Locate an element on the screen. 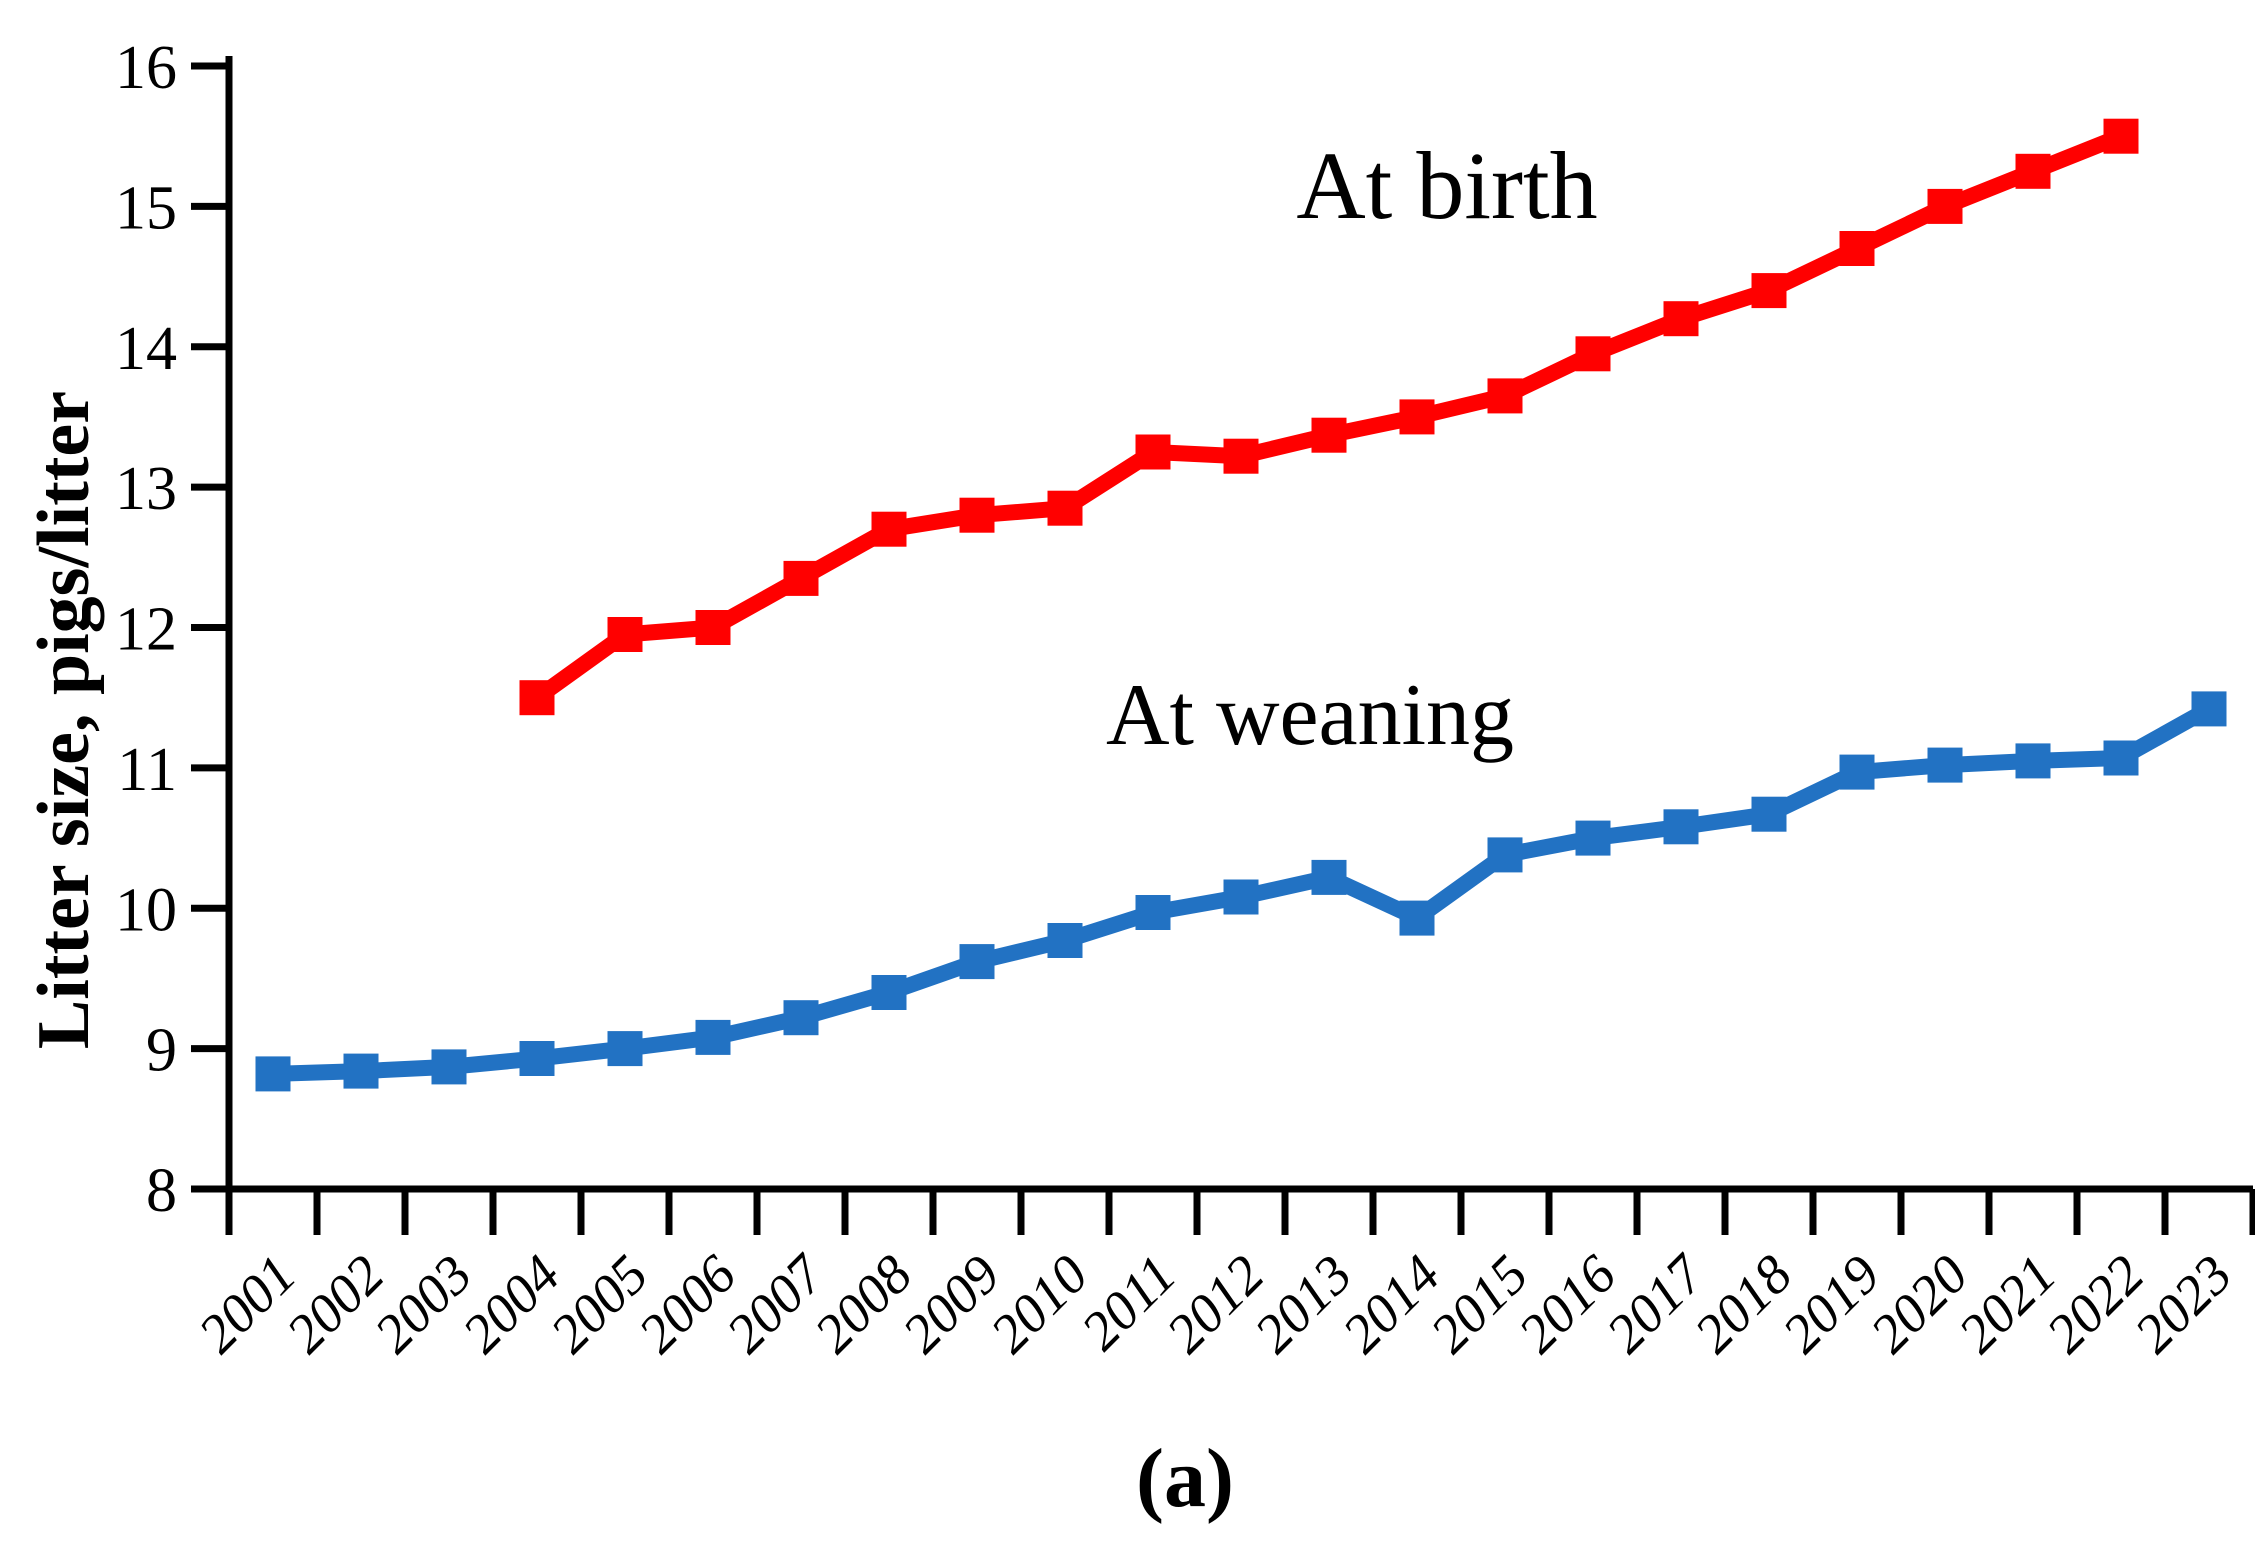 The width and height of the screenshot is (2255, 1546). data-point-at-weaning-2019 is located at coordinates (1857, 772).